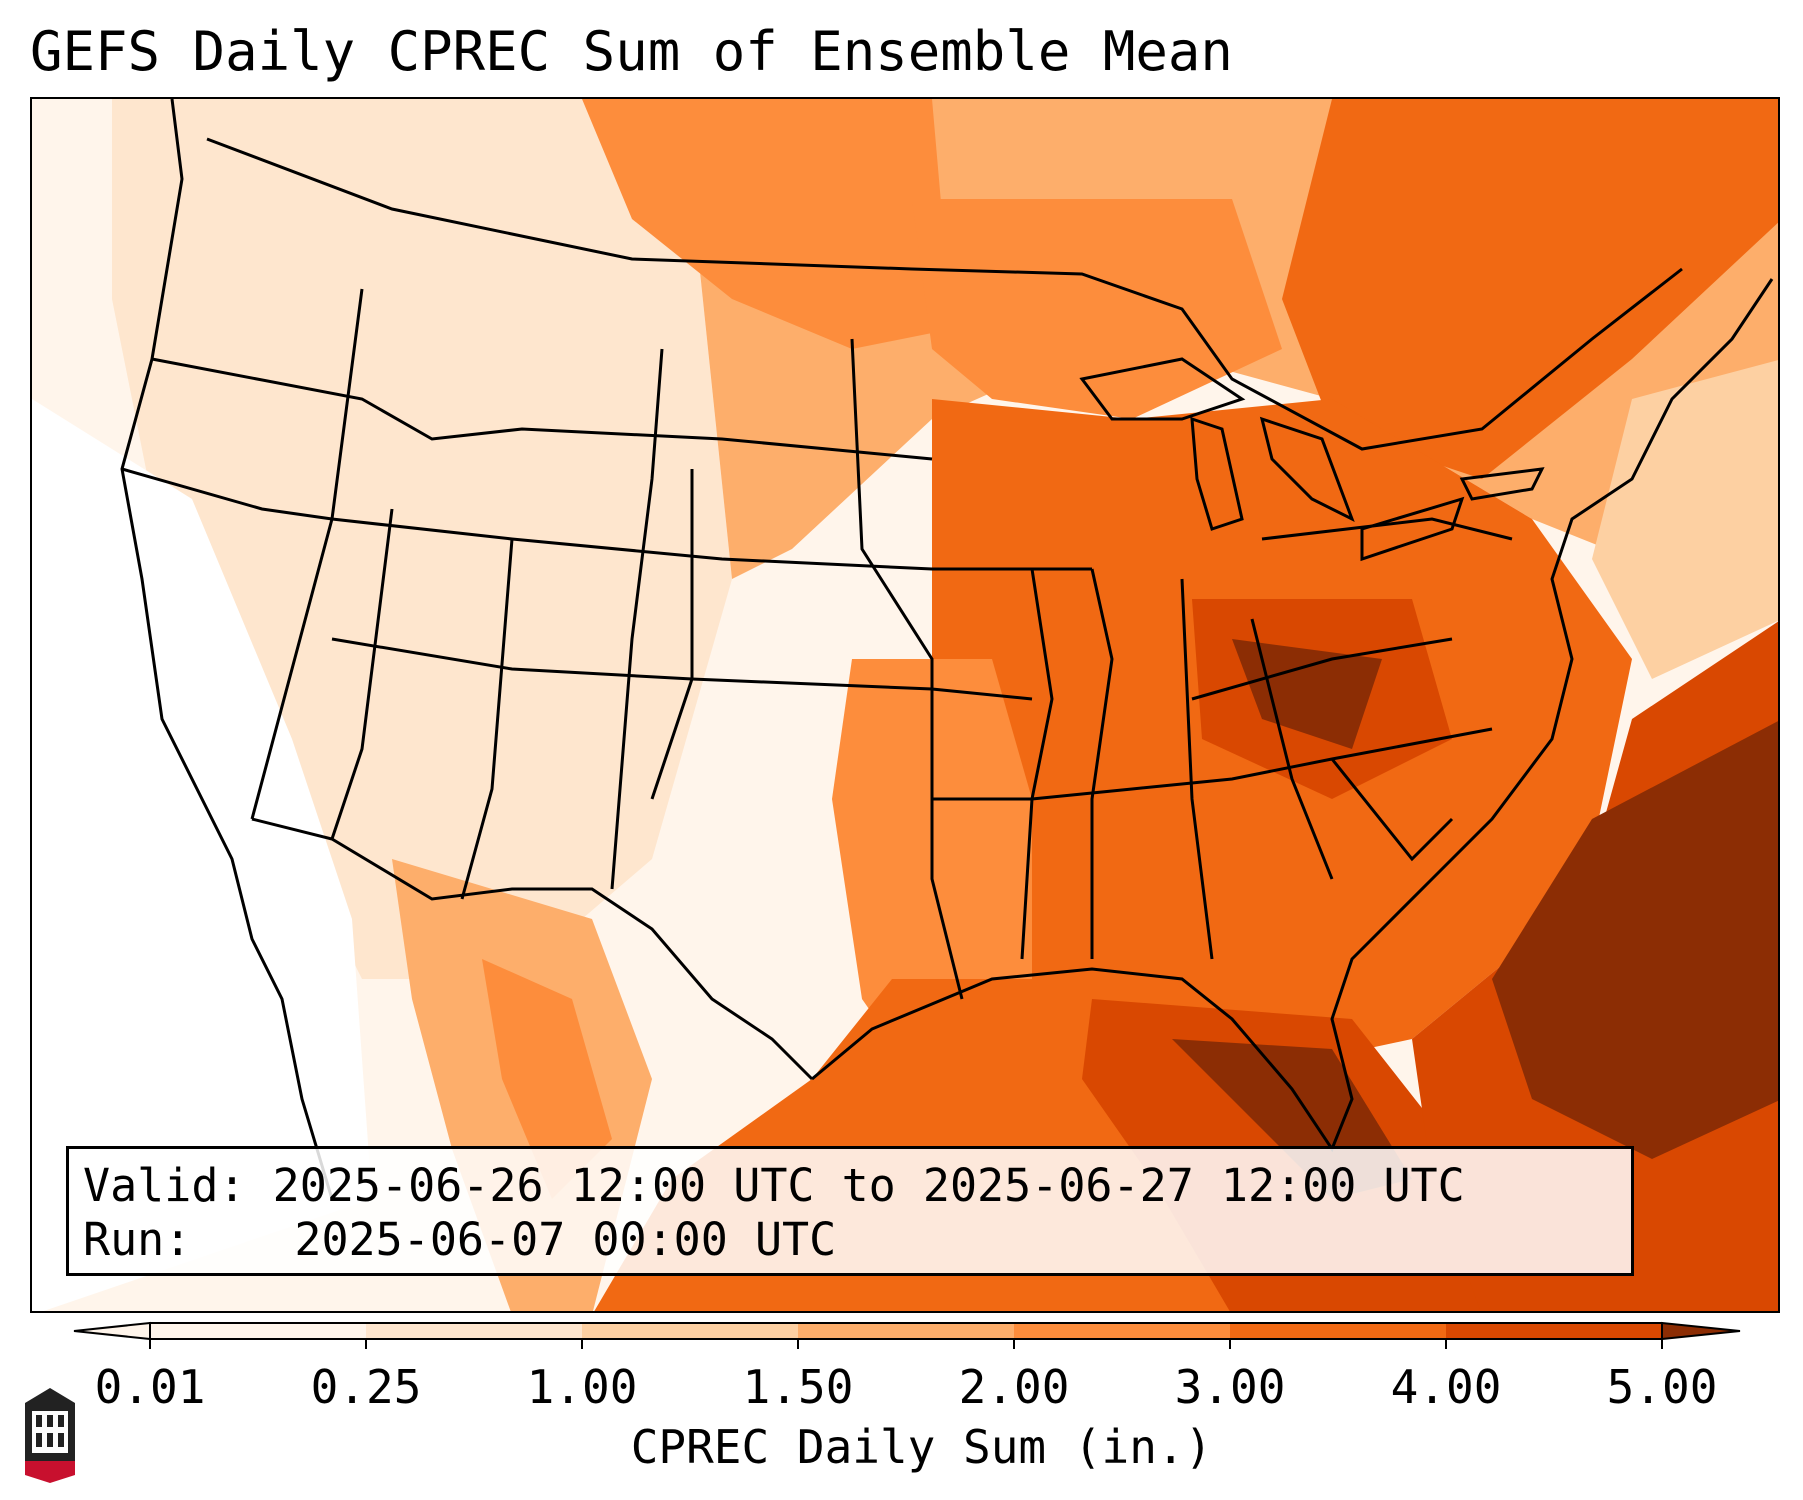 The height and width of the screenshot is (1500, 1803). What do you see at coordinates (164, 1185) in the screenshot?
I see `valid-label: Valid:` at bounding box center [164, 1185].